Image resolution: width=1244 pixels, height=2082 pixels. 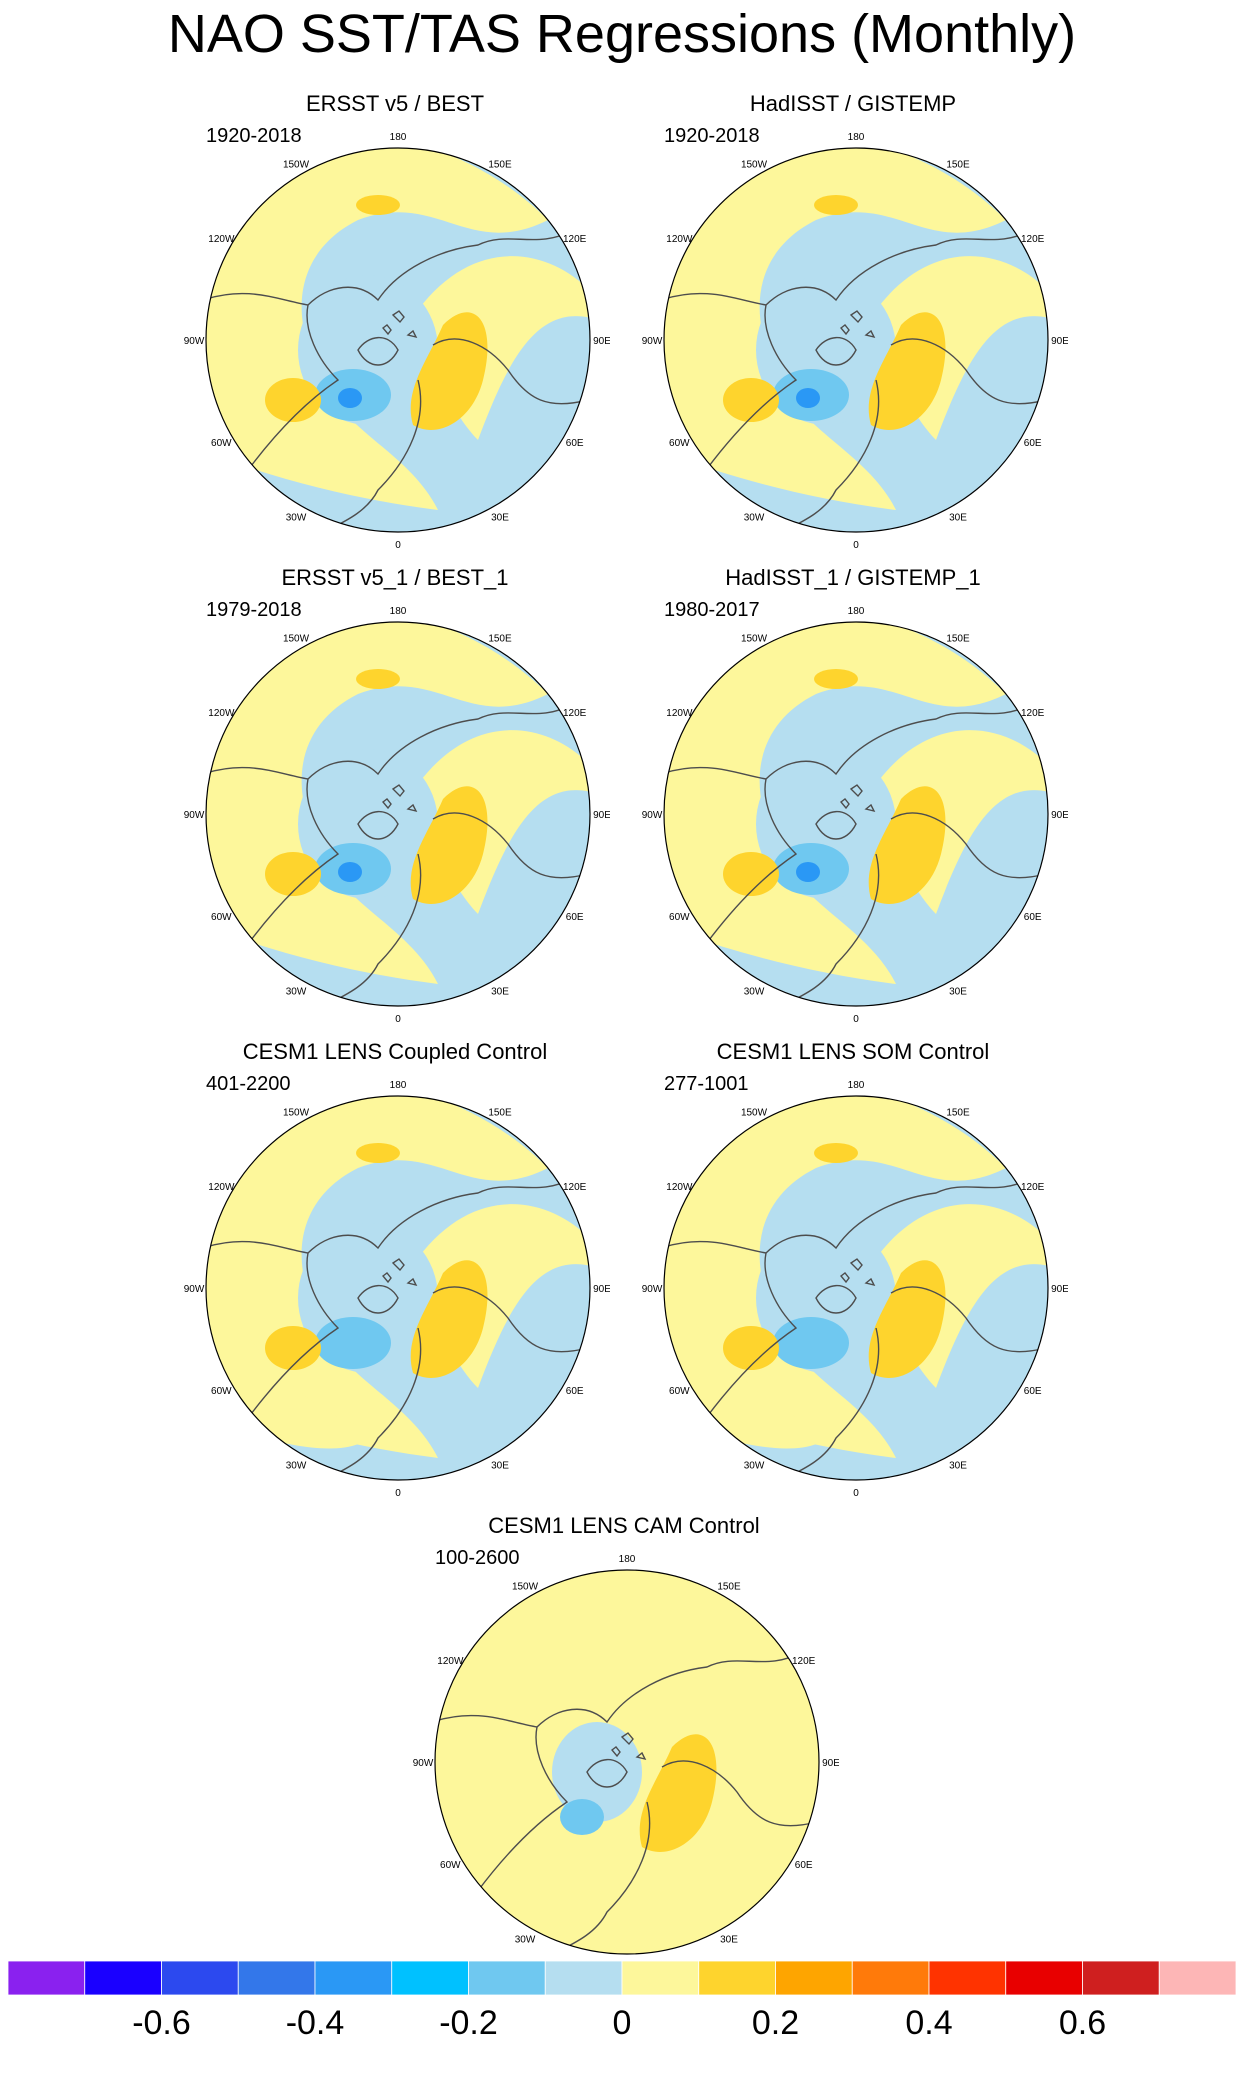 I want to click on panel-title: ERSST v5 / BEST, so click(x=395, y=103).